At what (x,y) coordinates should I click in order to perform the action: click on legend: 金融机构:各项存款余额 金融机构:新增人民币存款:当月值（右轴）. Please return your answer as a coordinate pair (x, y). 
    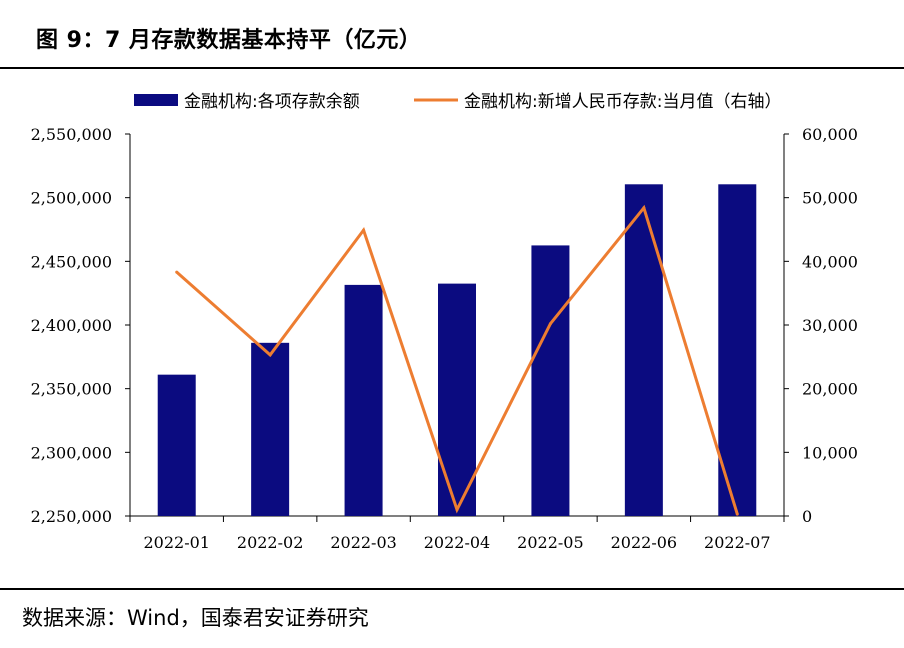
    Looking at the image, I should click on (457, 102).